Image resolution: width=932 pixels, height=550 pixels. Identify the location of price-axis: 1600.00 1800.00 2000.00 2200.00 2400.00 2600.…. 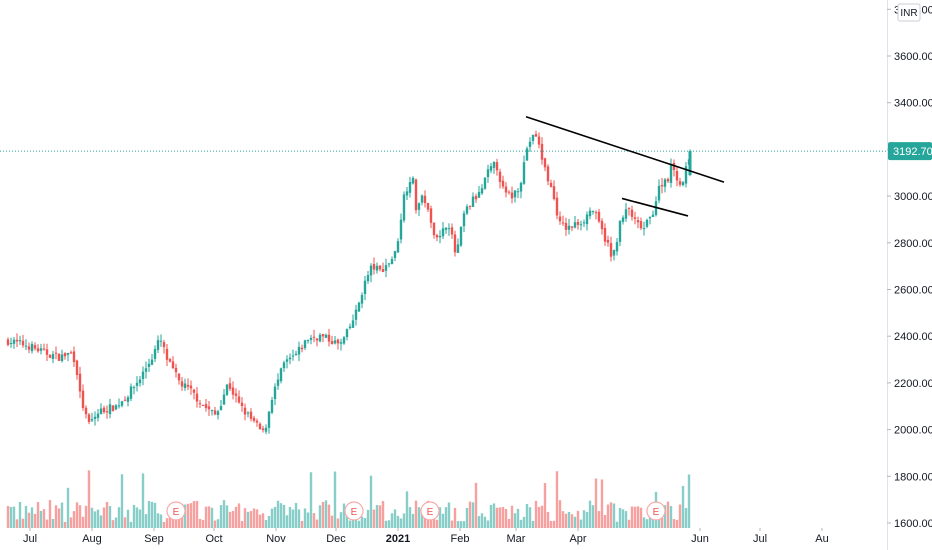
(909, 267).